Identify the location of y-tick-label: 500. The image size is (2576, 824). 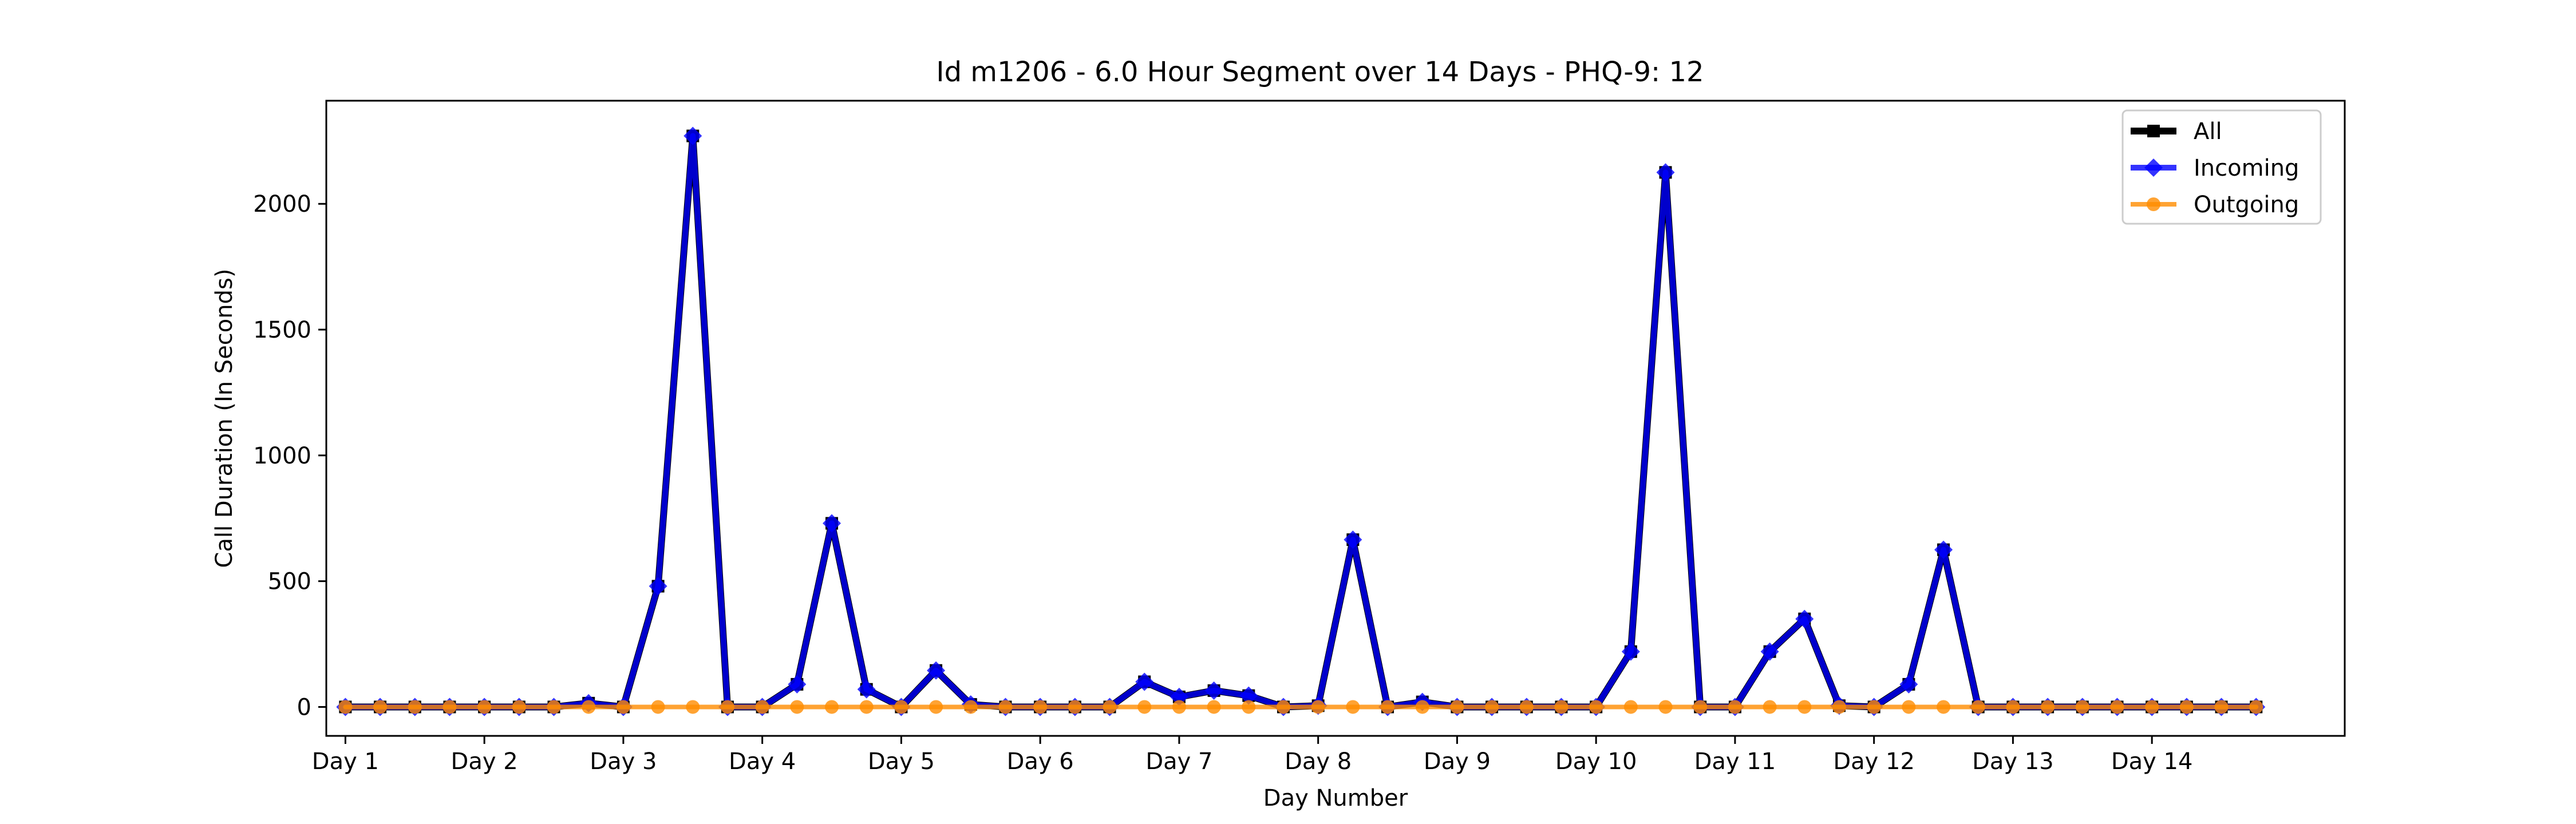
(289, 582).